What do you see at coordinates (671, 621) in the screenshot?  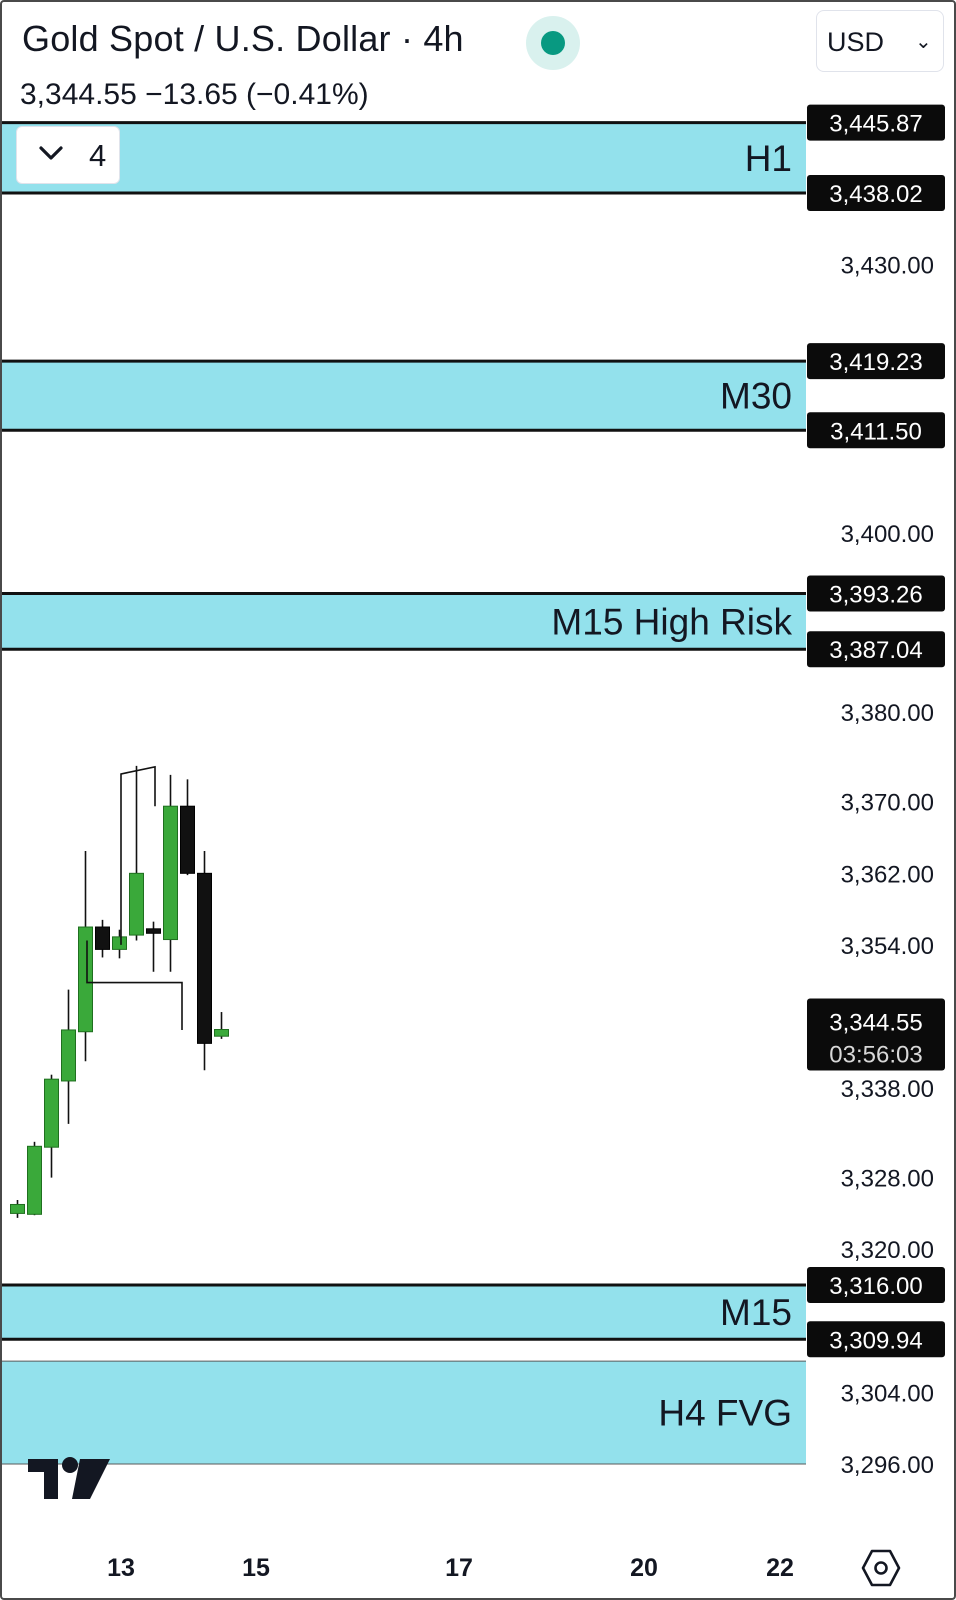 I see `zone-label: M15 High Risk` at bounding box center [671, 621].